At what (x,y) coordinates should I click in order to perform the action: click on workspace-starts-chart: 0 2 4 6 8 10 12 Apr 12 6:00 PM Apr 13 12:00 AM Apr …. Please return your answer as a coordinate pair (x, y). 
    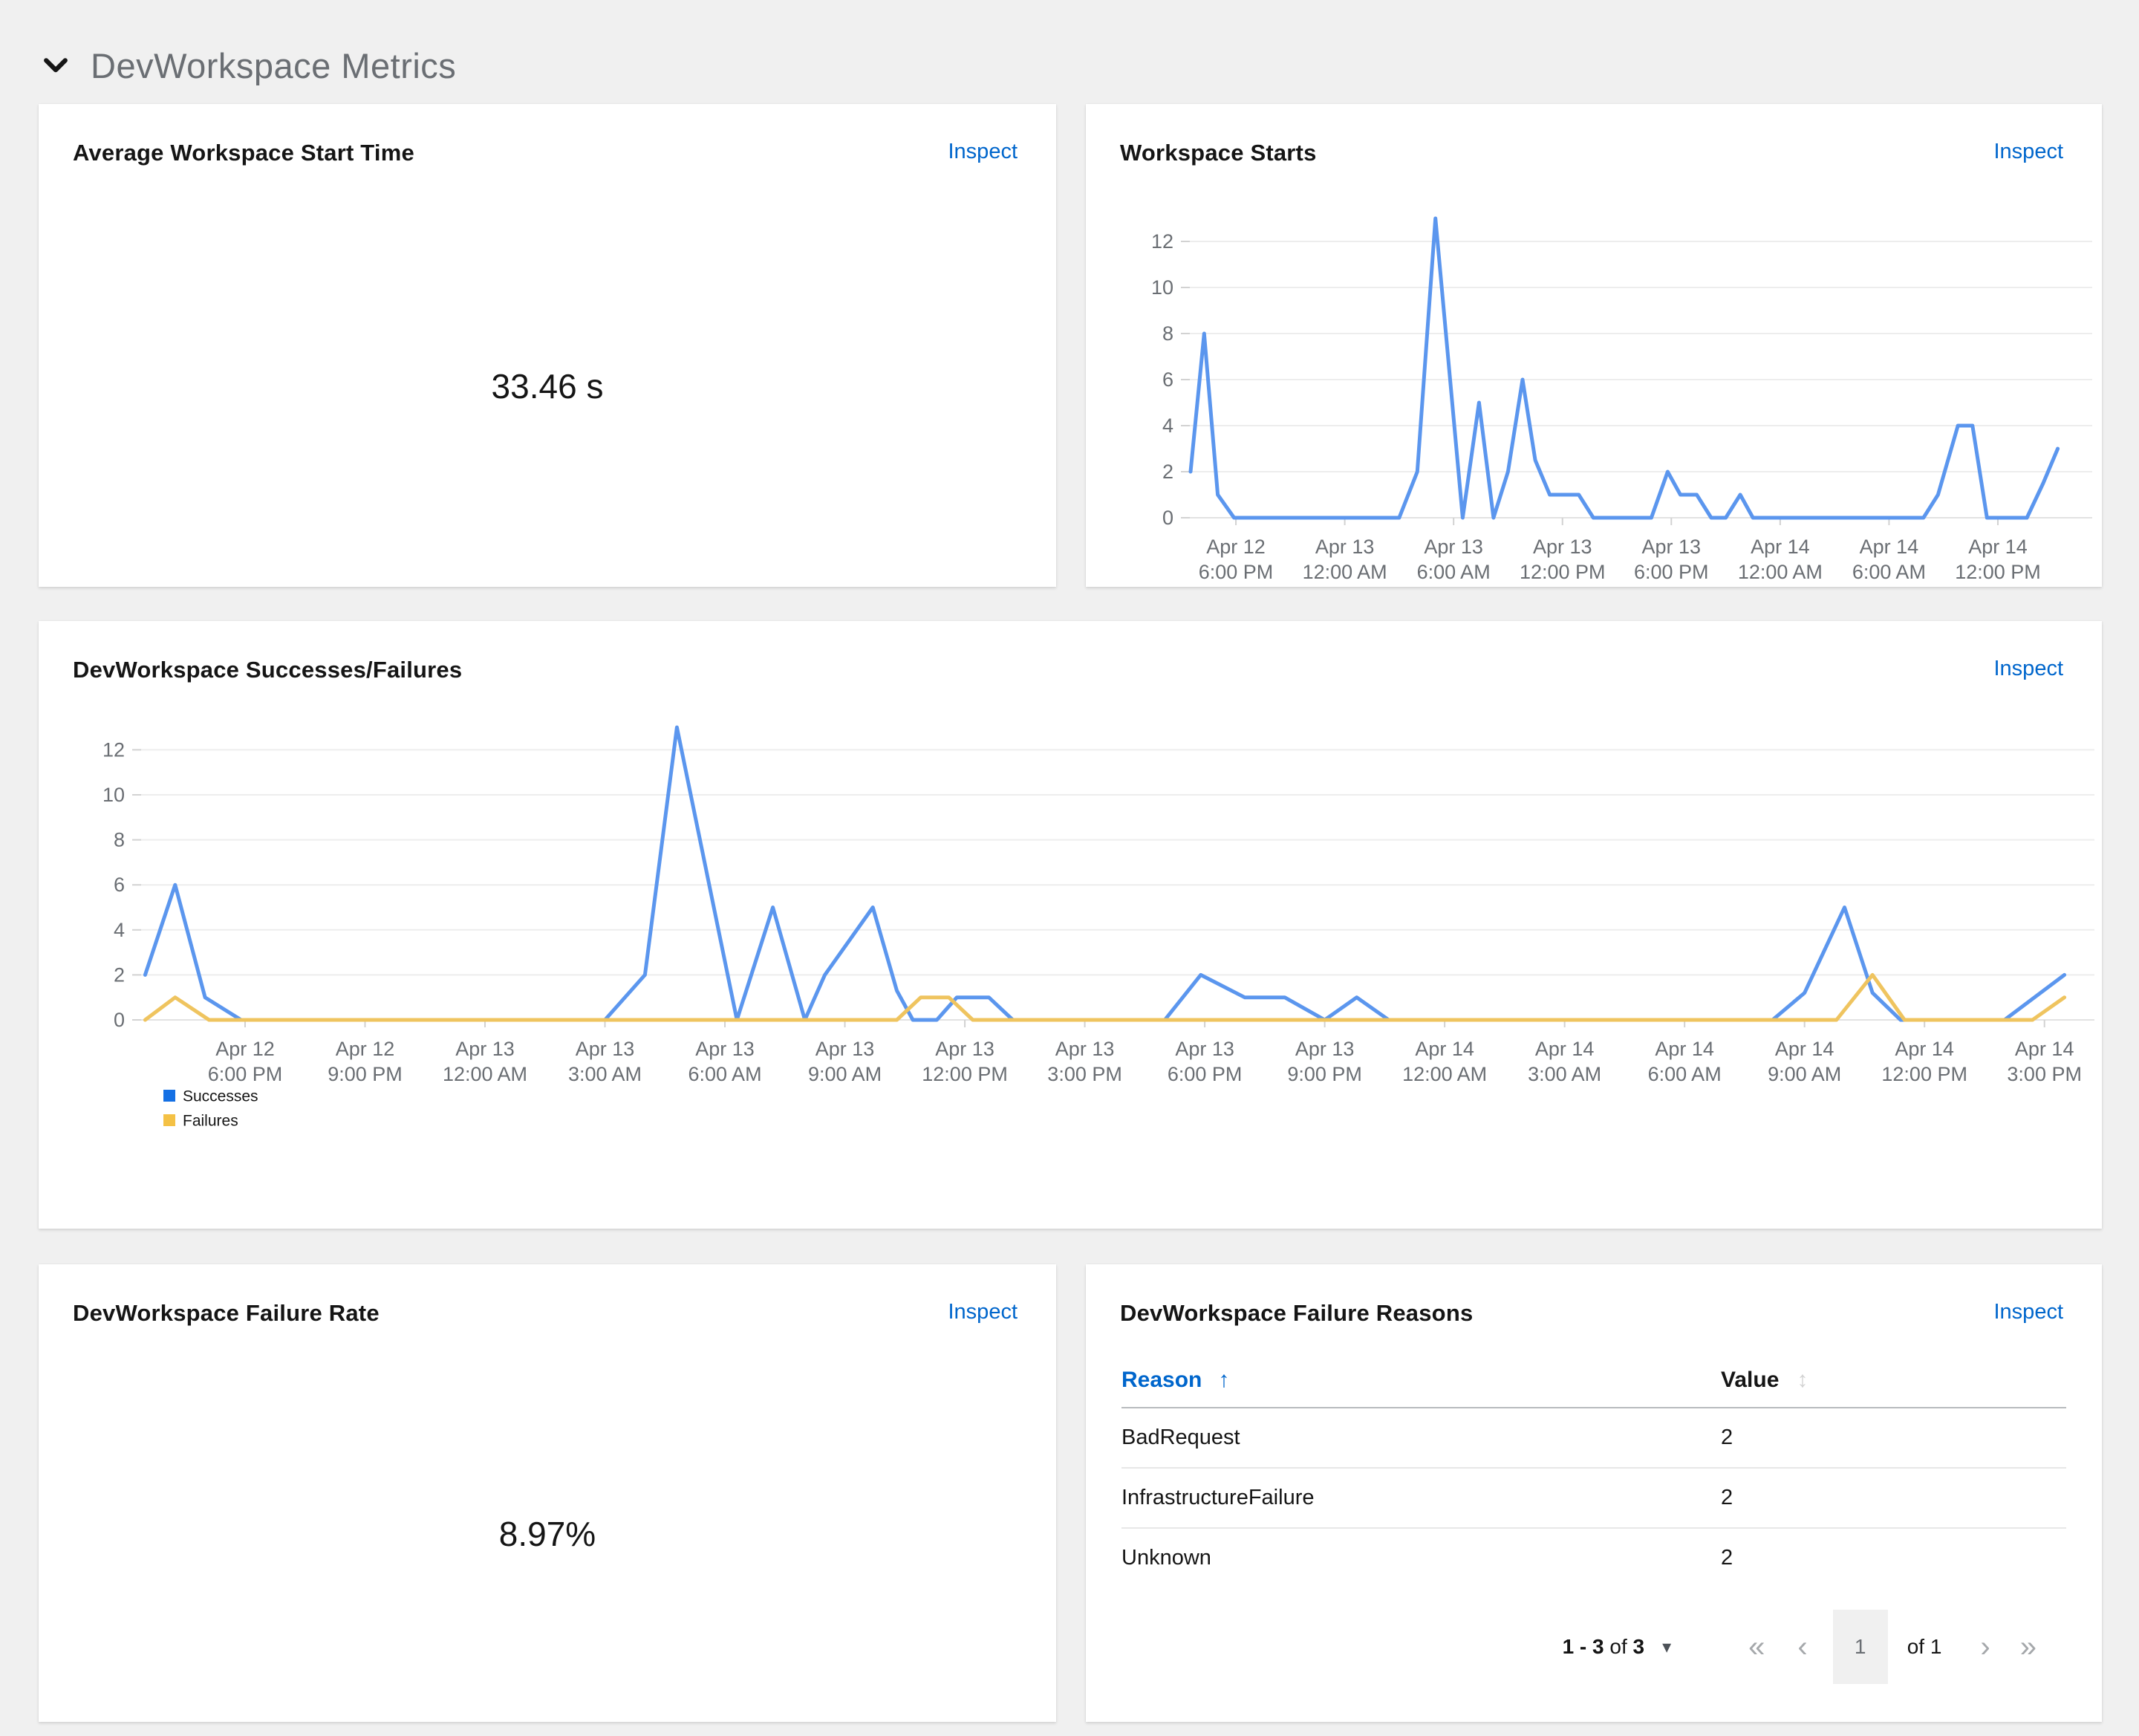
    Looking at the image, I should click on (1594, 345).